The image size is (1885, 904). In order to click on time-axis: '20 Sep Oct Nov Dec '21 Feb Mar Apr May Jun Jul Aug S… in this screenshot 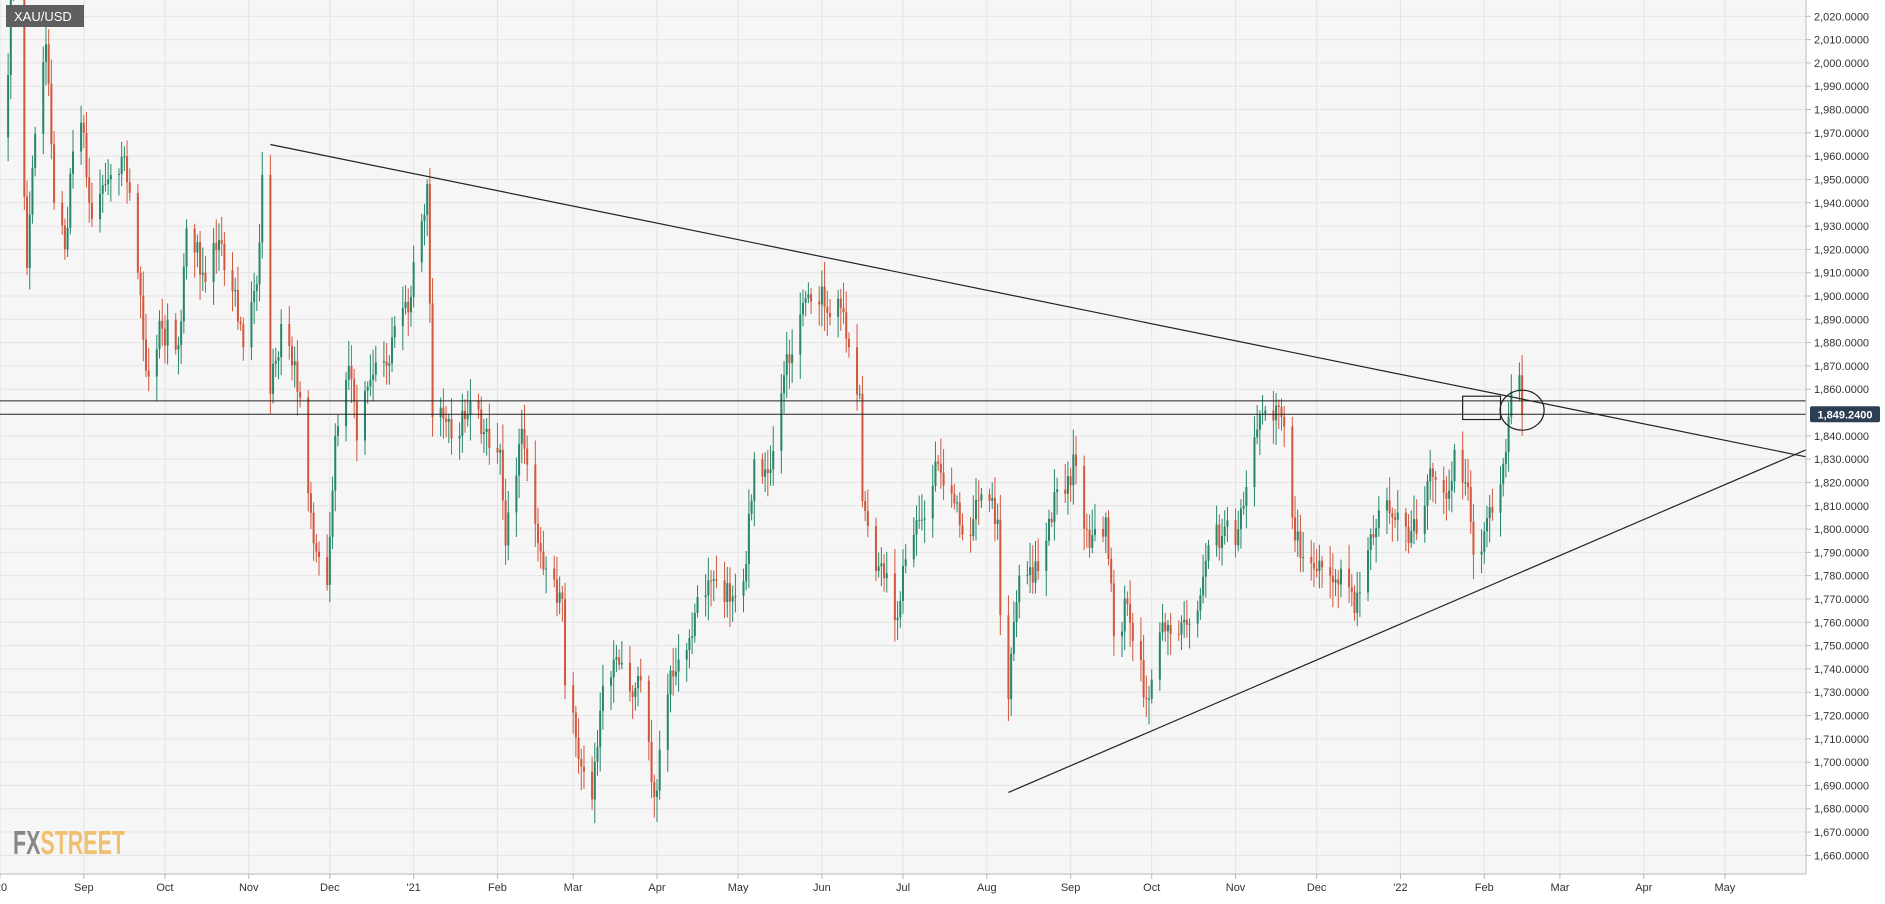, I will do `click(868, 884)`.